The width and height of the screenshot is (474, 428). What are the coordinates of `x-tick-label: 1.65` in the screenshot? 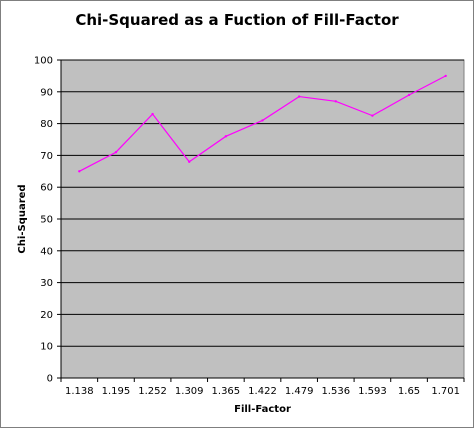 It's located at (409, 391).